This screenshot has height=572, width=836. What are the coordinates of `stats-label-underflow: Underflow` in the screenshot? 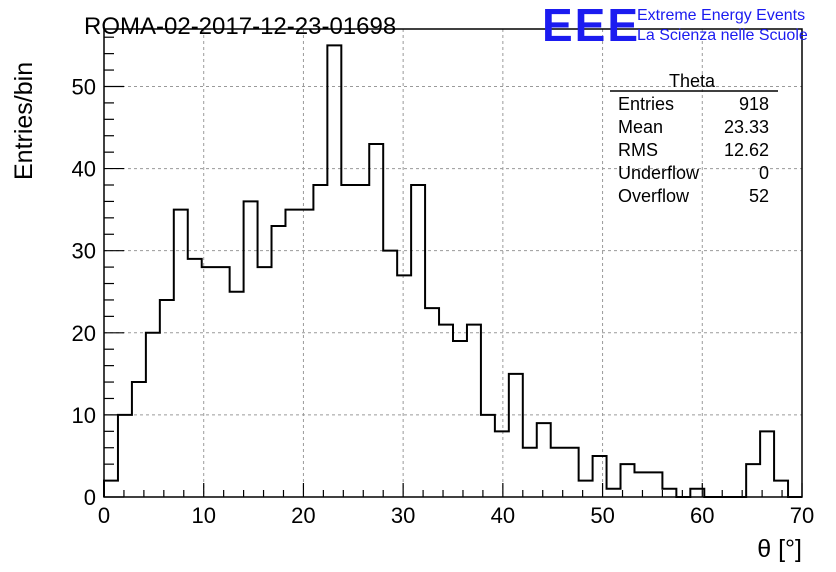 It's located at (659, 173).